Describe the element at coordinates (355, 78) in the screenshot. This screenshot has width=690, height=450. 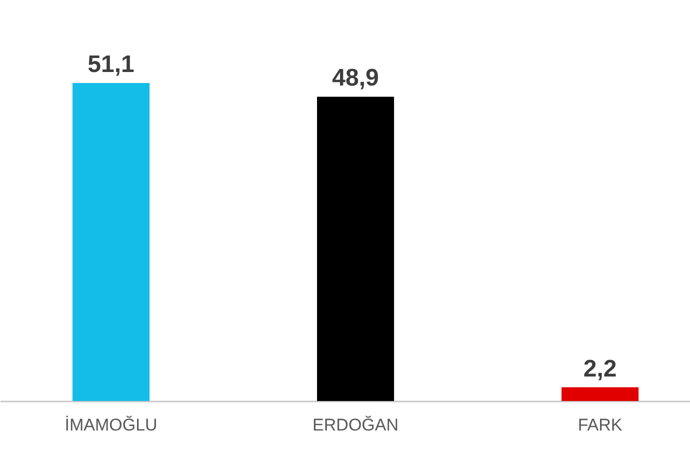
I see `data-label: 48,9` at that location.